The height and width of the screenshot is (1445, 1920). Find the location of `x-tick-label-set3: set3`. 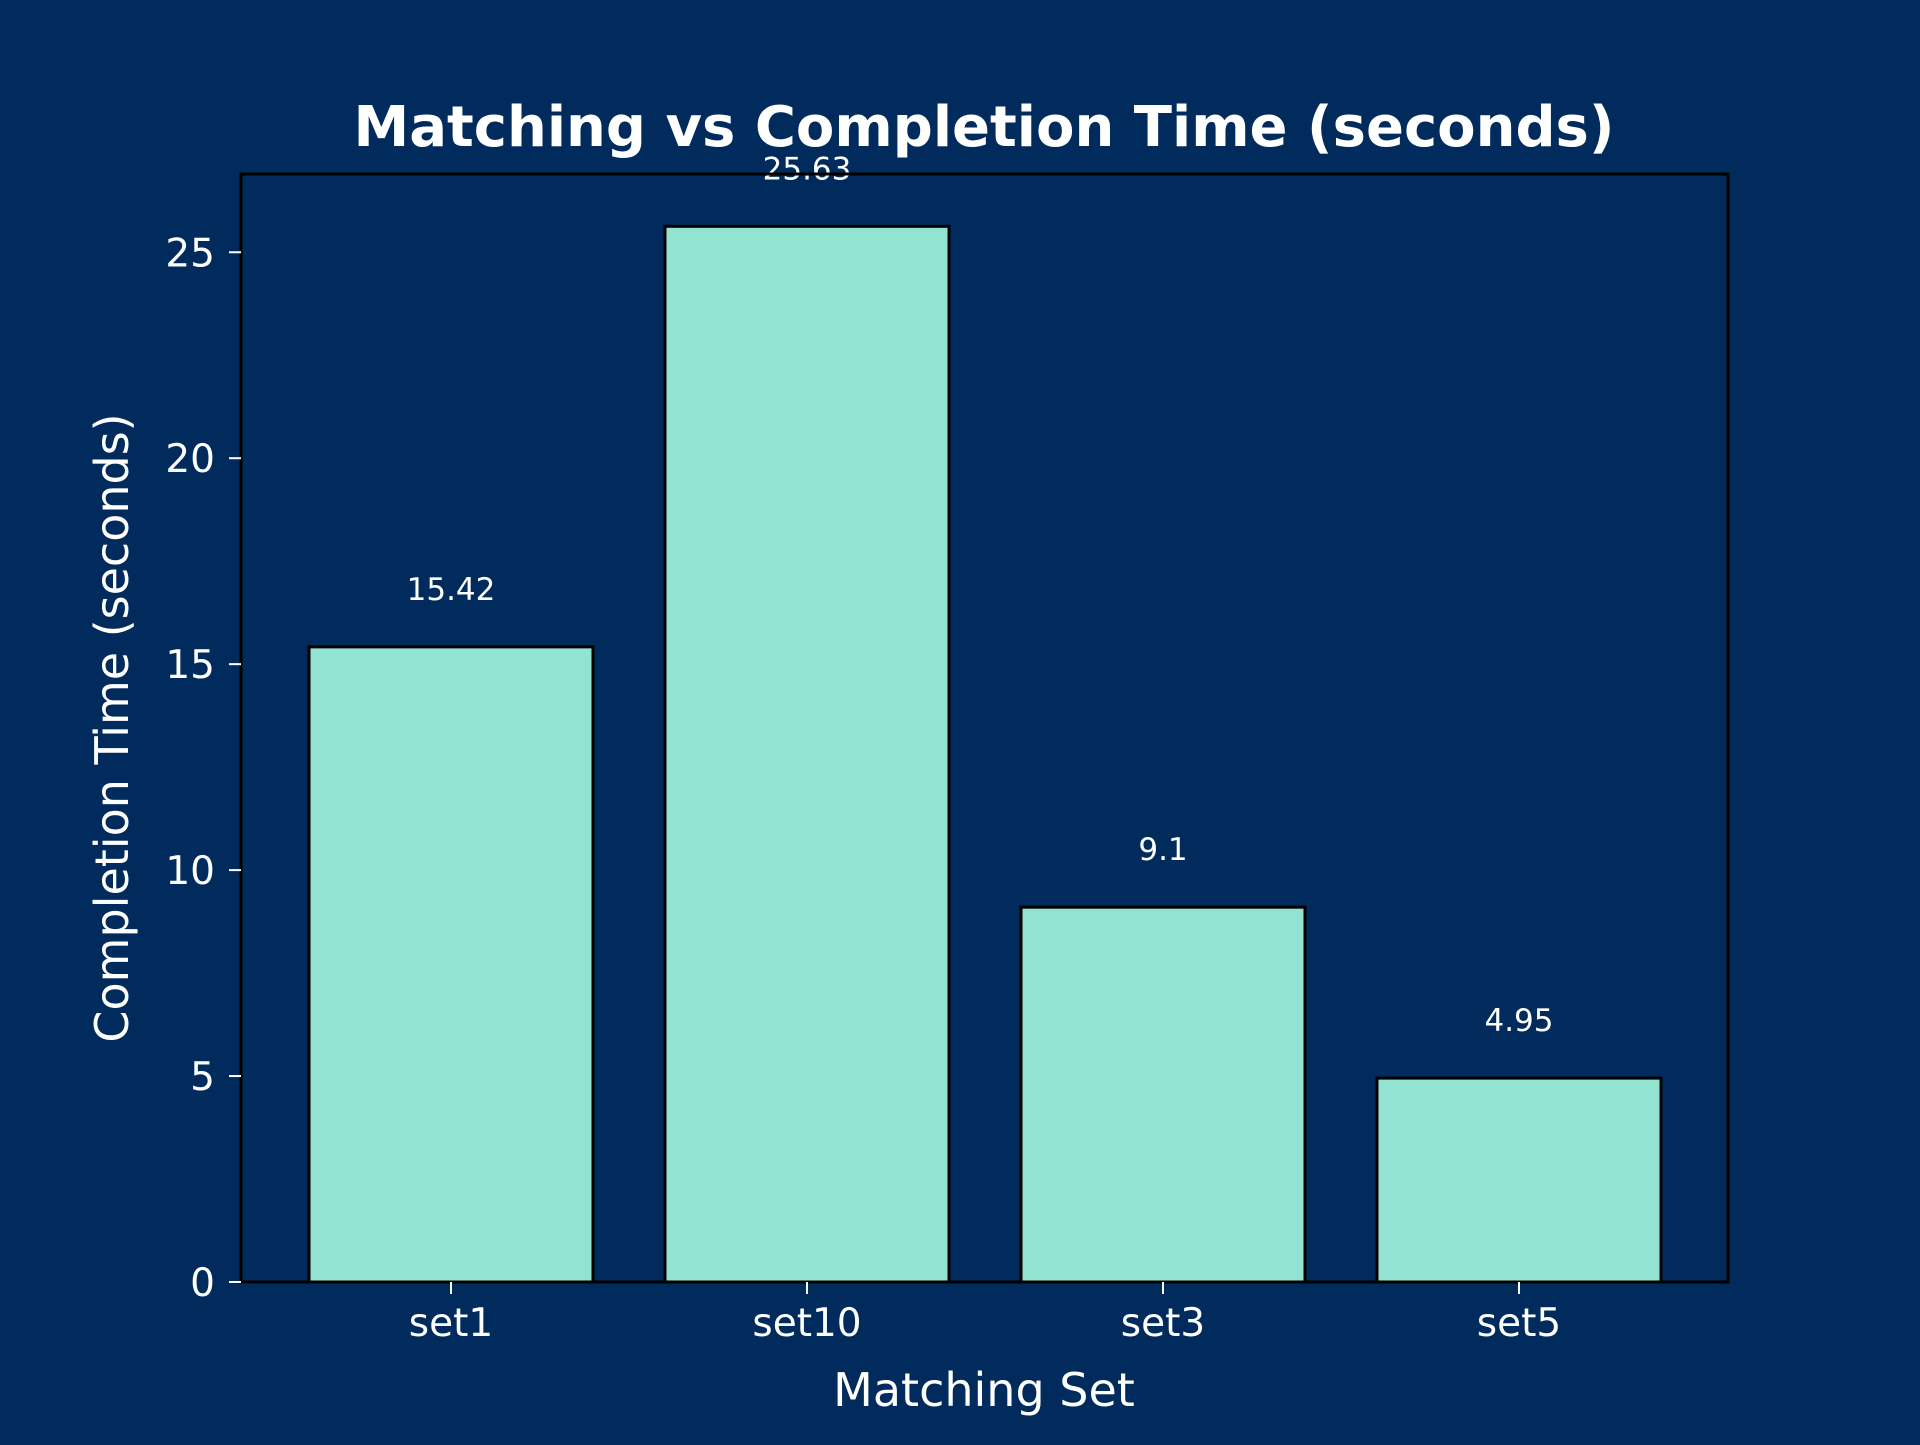

x-tick-label-set3: set3 is located at coordinates (1163, 1323).